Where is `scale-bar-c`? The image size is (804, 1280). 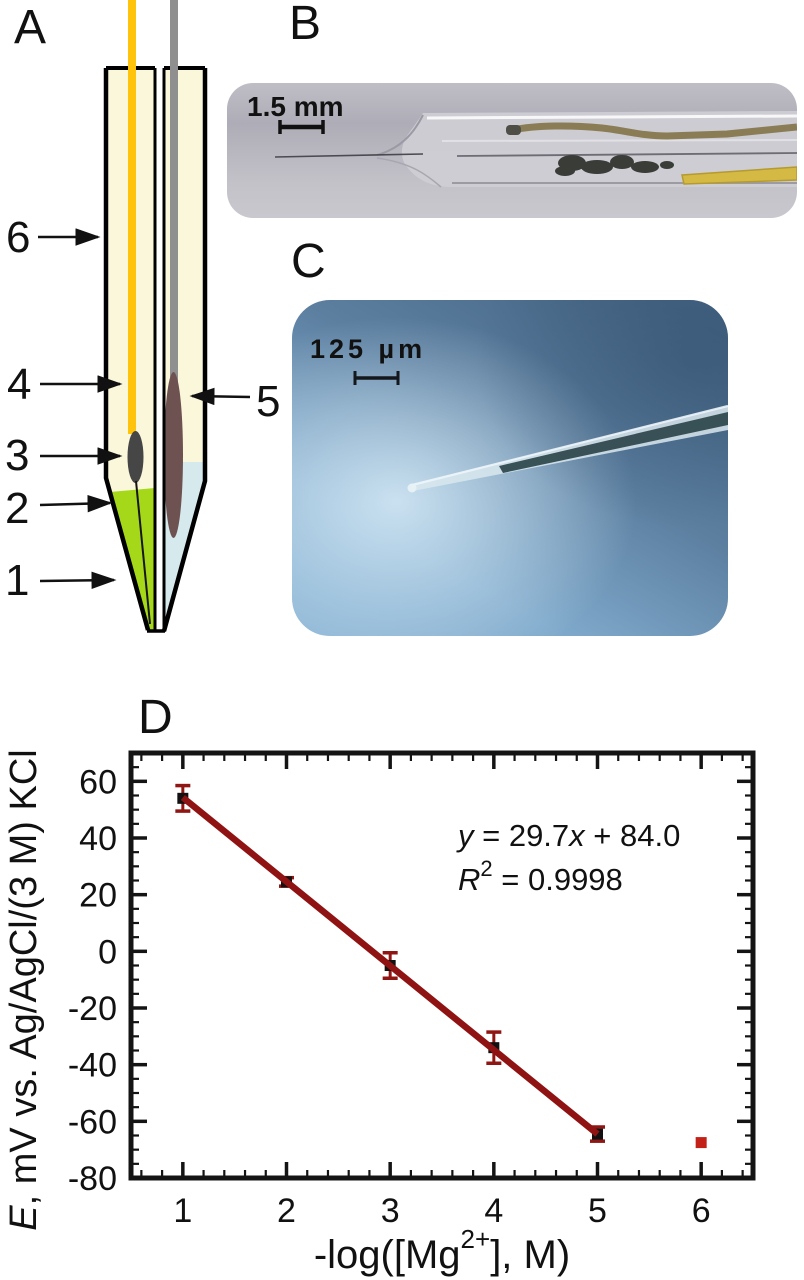 scale-bar-c is located at coordinates (376, 378).